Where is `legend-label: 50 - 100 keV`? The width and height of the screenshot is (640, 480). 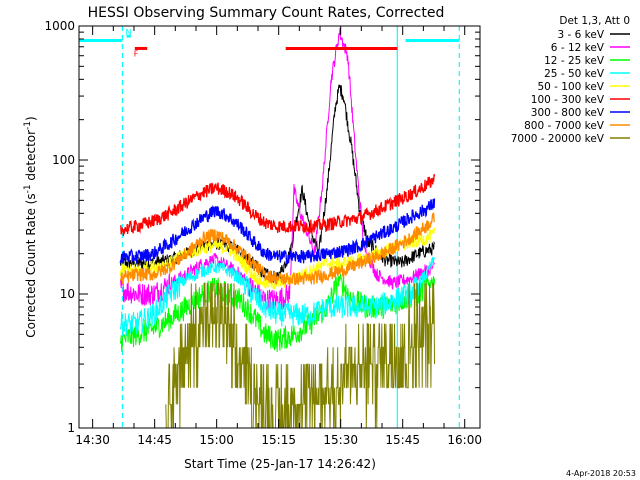
legend-label: 50 - 100 keV is located at coordinates (570, 87).